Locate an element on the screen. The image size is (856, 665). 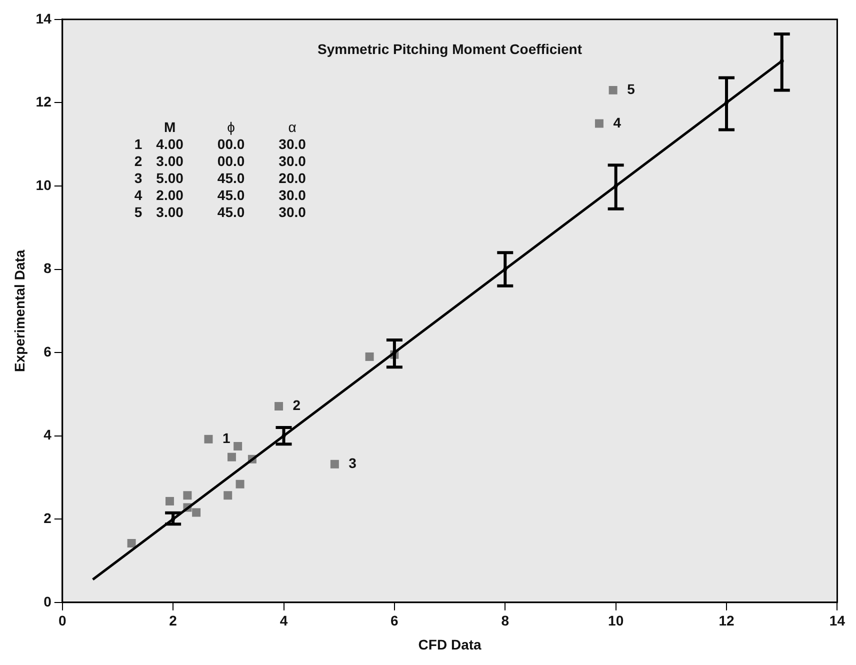
y-tick-label: 12 is located at coordinates (44, 102).